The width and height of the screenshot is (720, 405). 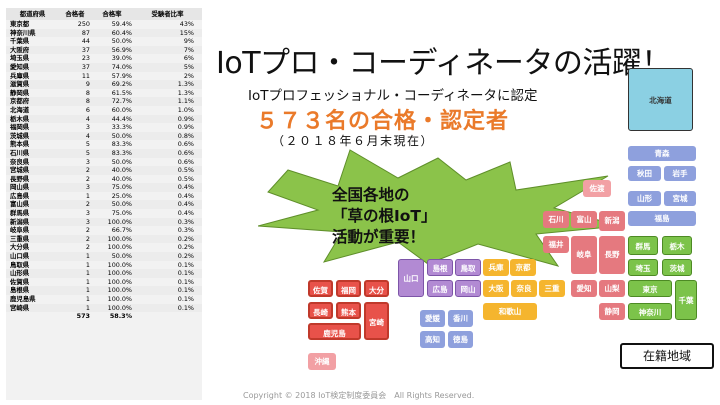 I want to click on map-pref-19: 千葉, so click(x=686, y=300).